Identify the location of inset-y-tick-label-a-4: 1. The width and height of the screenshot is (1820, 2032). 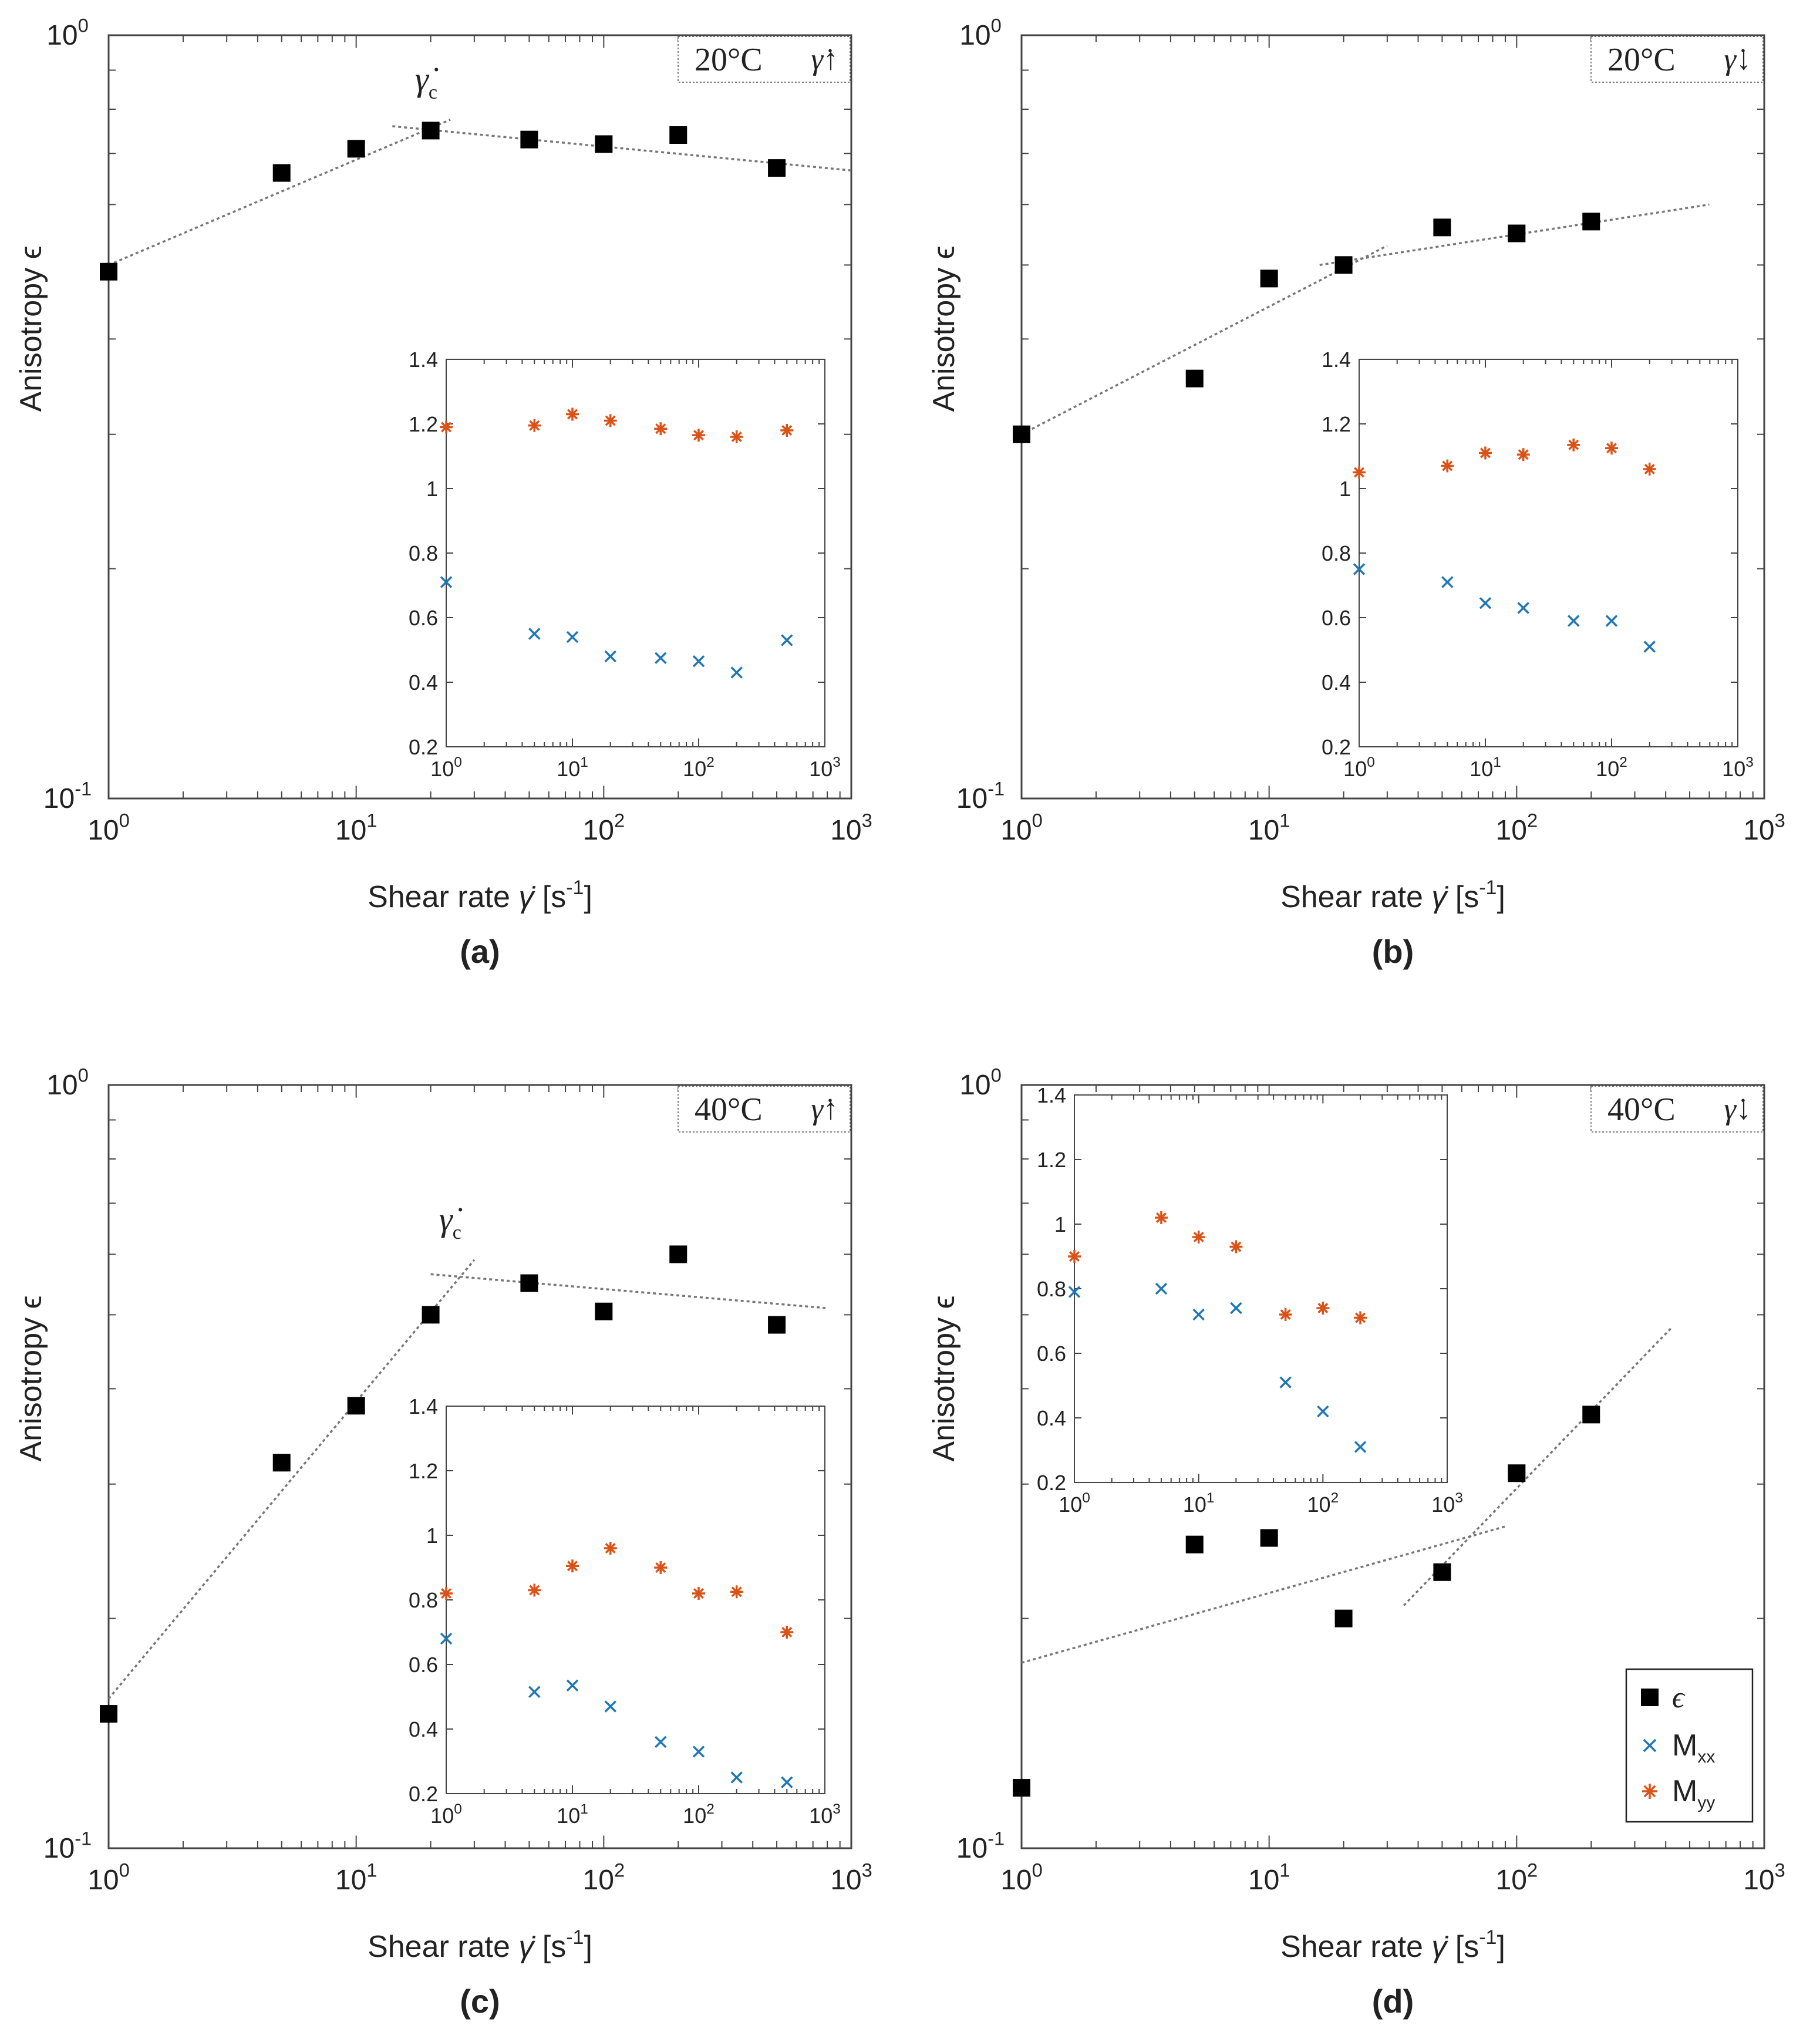
(432, 489).